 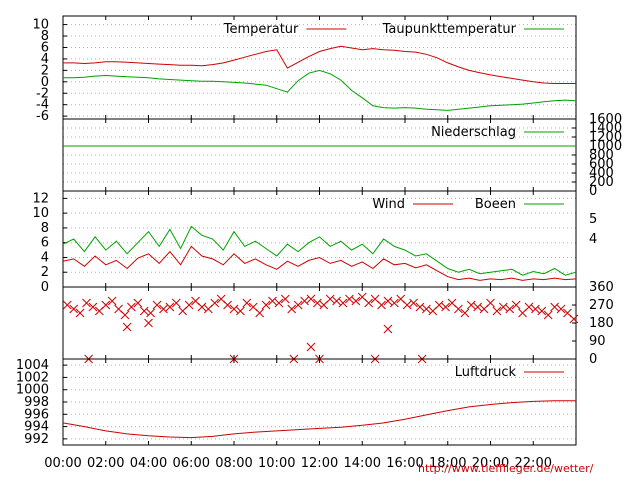 I want to click on x-tick-label: 10:00, so click(x=276, y=463).